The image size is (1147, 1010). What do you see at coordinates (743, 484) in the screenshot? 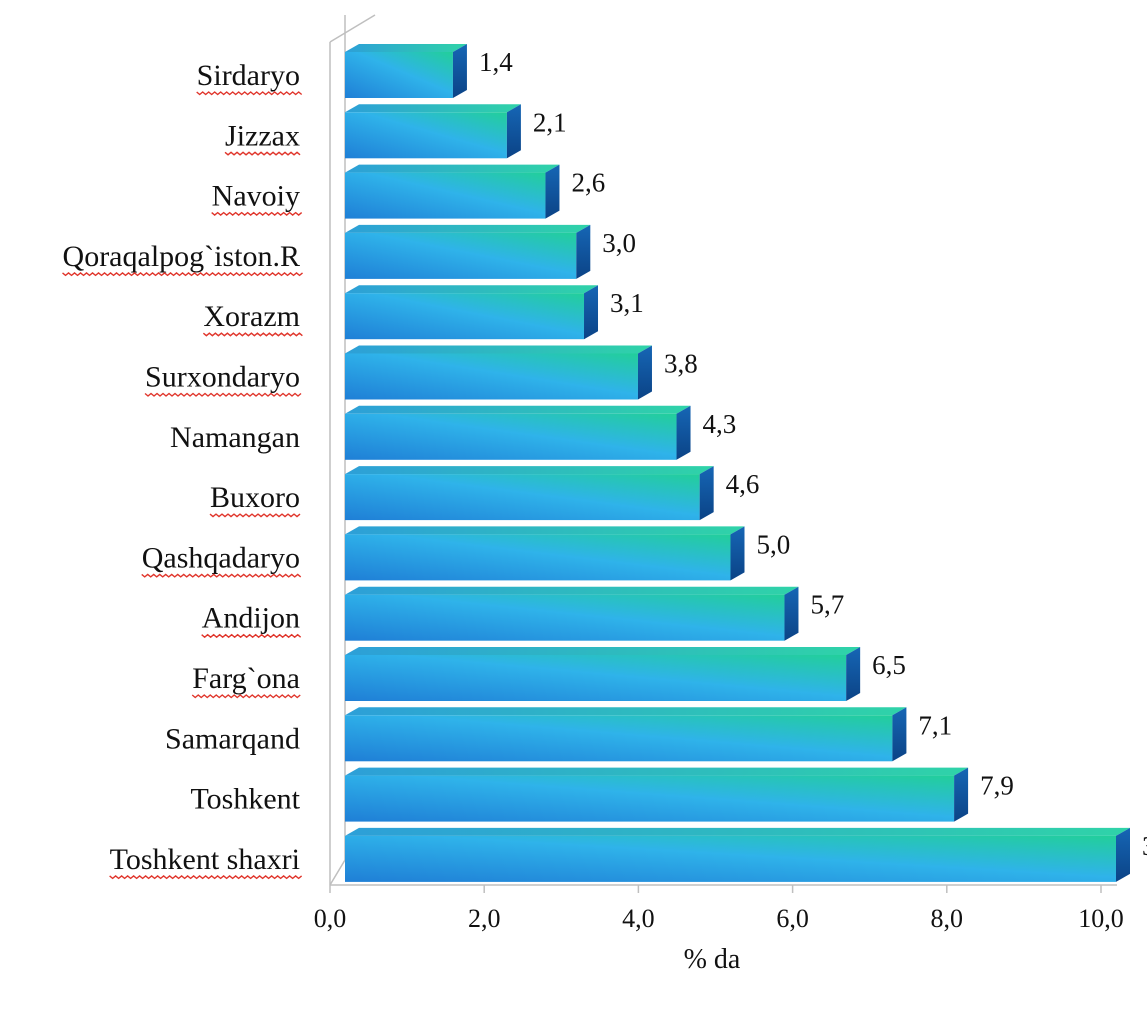
I see `value-label: 4,6` at bounding box center [743, 484].